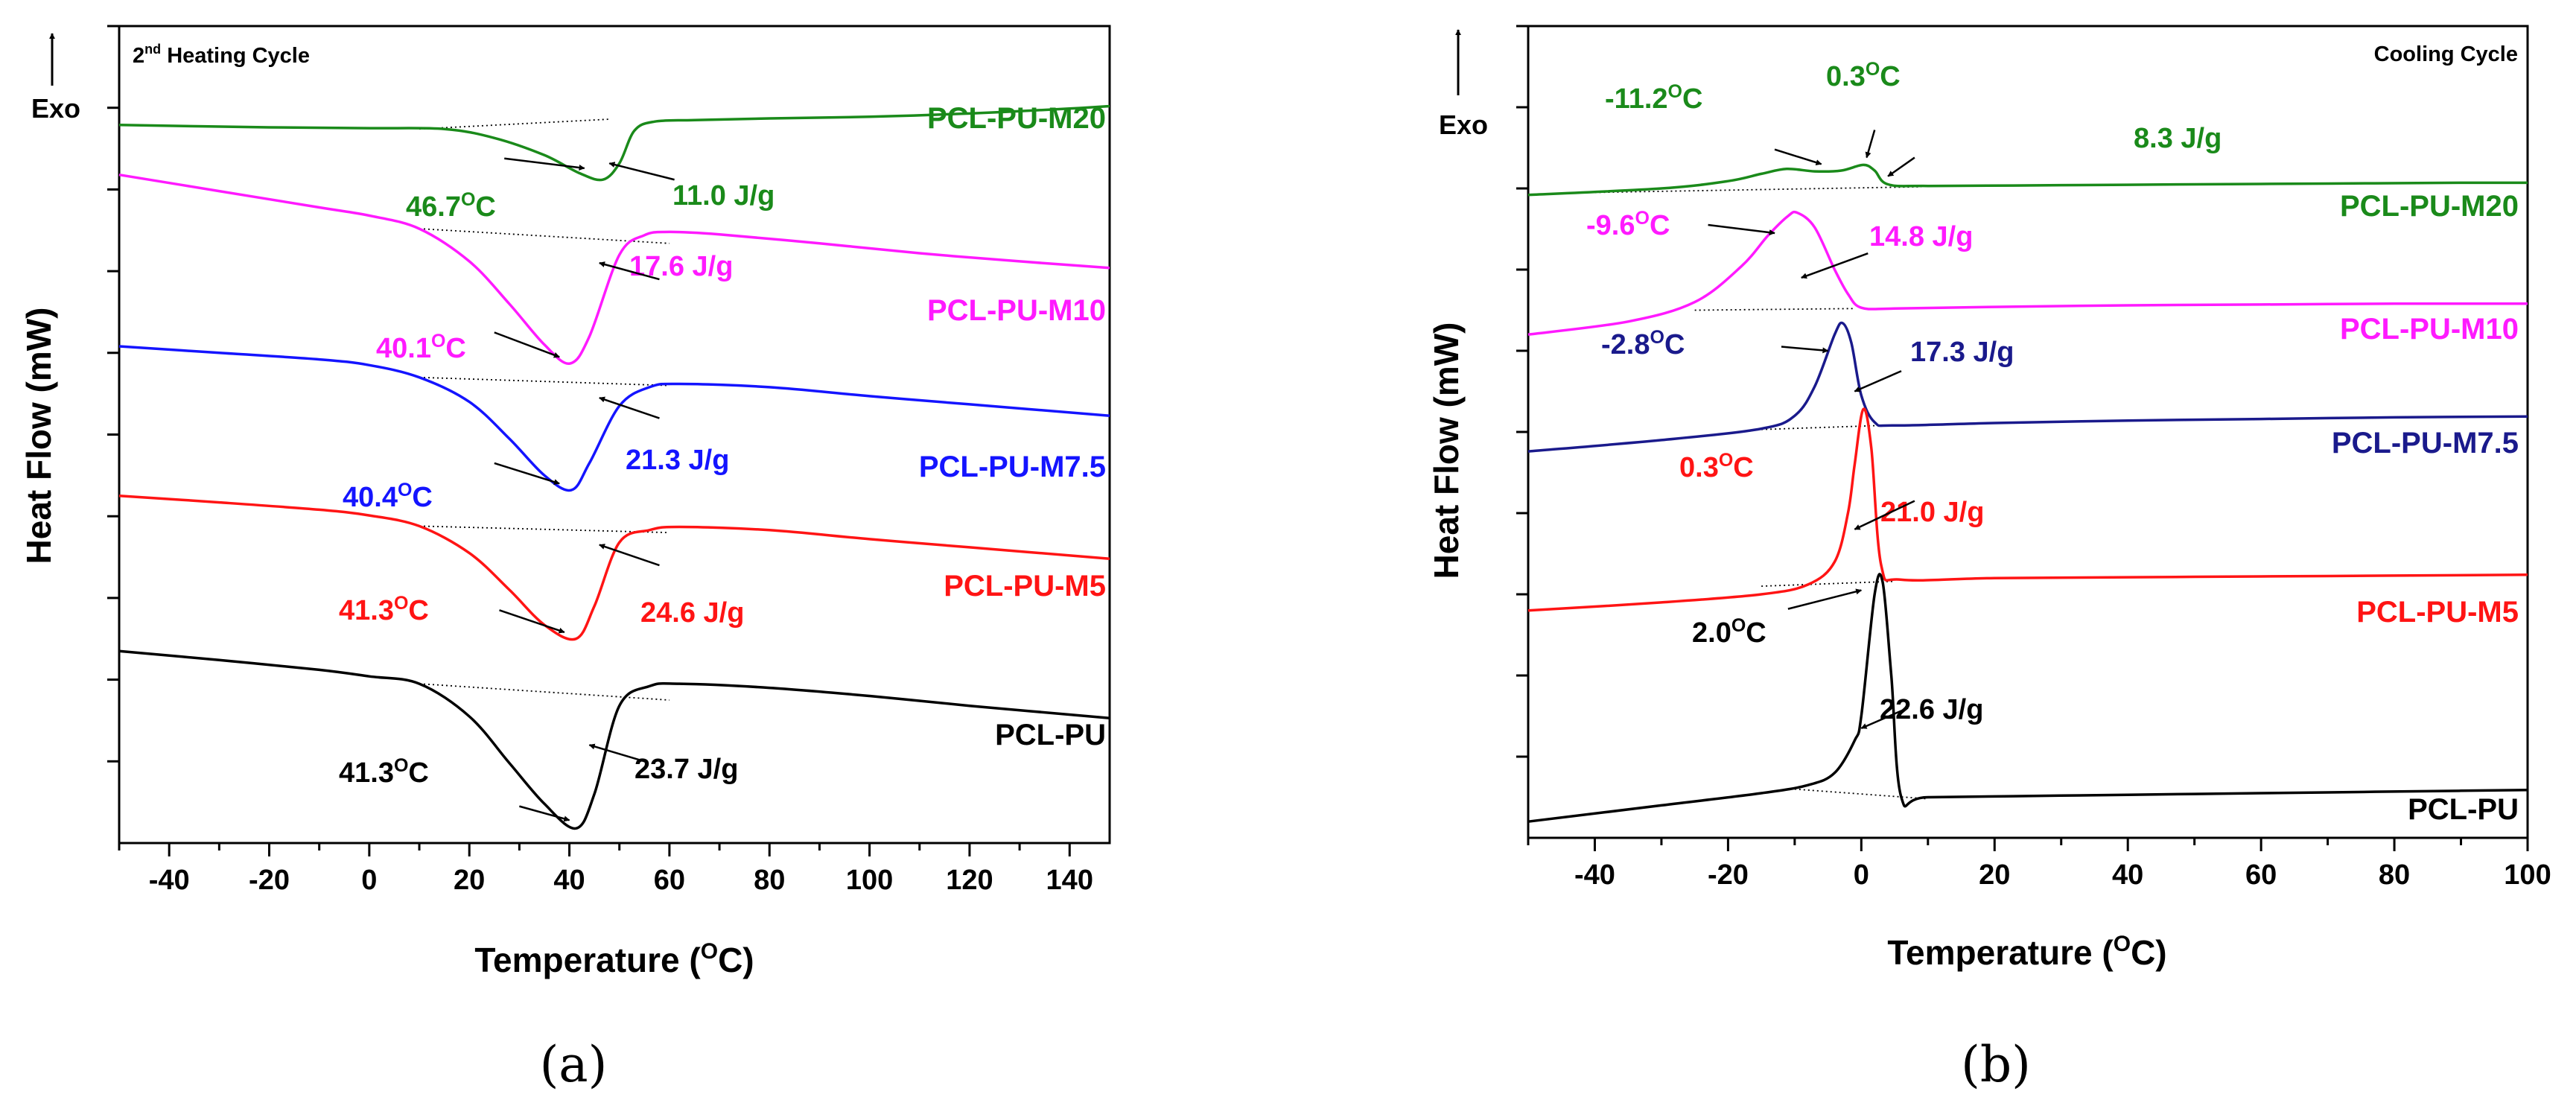 Image resolution: width=2576 pixels, height=1097 pixels. I want to click on peak-temperature-label: 46.7OC, so click(451, 206).